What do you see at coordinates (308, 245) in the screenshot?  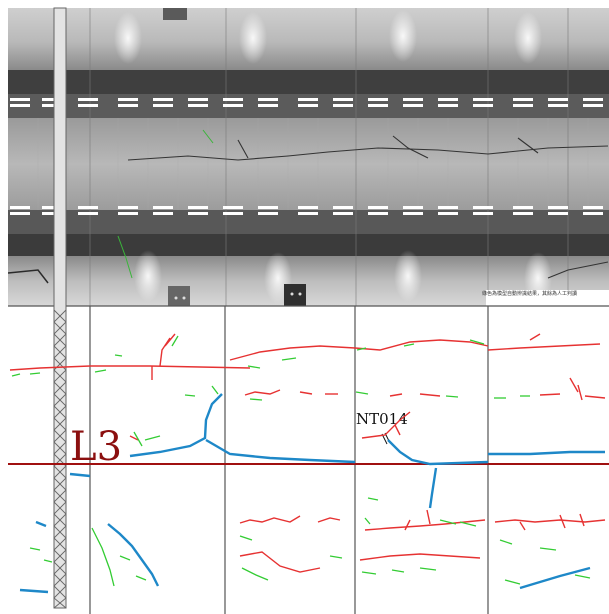 I see `lower-dark-band` at bounding box center [308, 245].